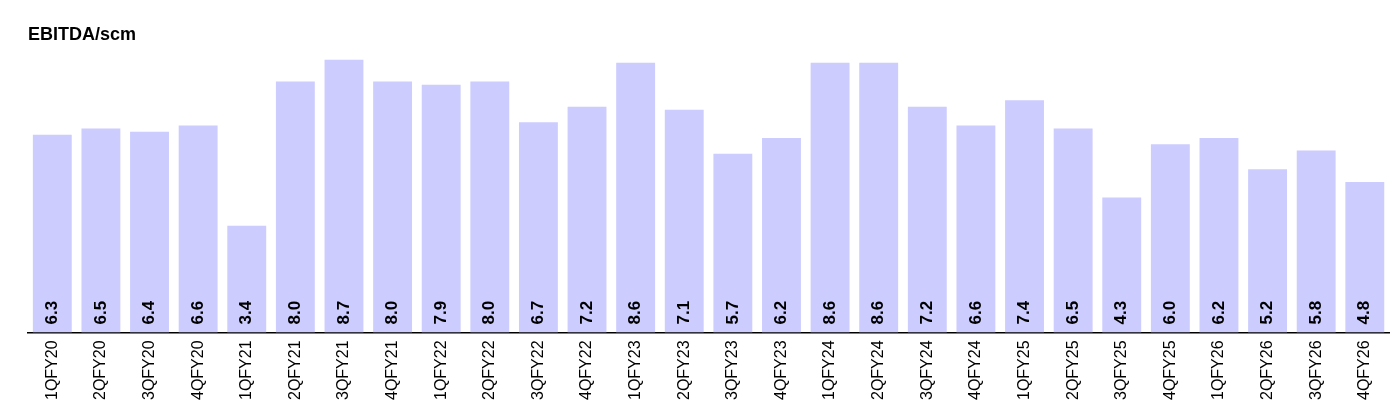 This screenshot has width=1392, height=408. I want to click on data-label: 4.8, so click(1364, 312).